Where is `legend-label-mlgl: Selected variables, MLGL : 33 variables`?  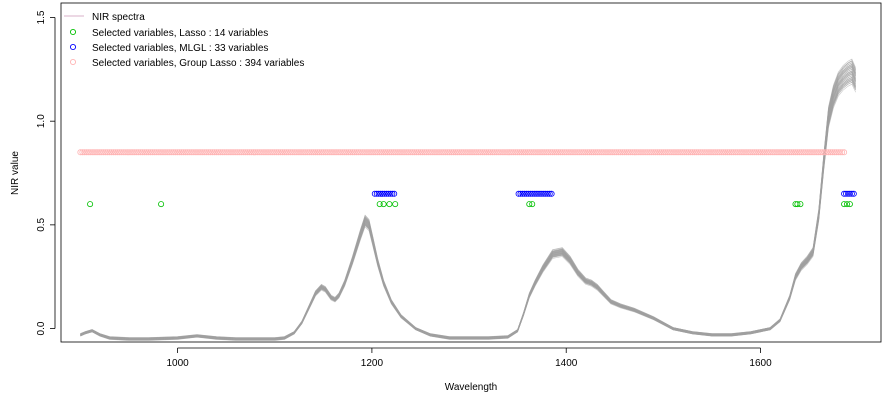
legend-label-mlgl: Selected variables, MLGL : 33 variables is located at coordinates (180, 48).